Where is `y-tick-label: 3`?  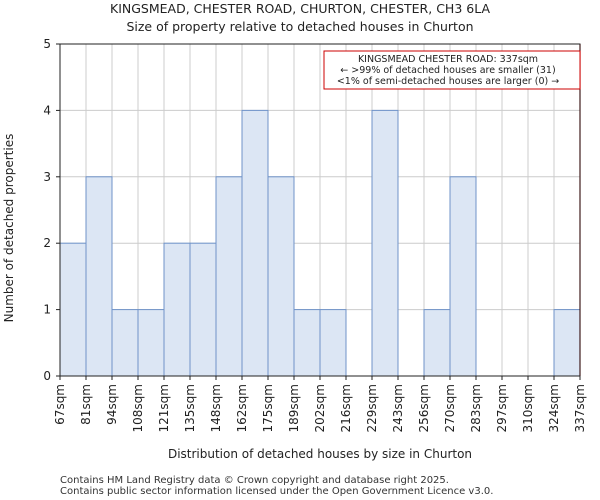 y-tick-label: 3 is located at coordinates (47, 177).